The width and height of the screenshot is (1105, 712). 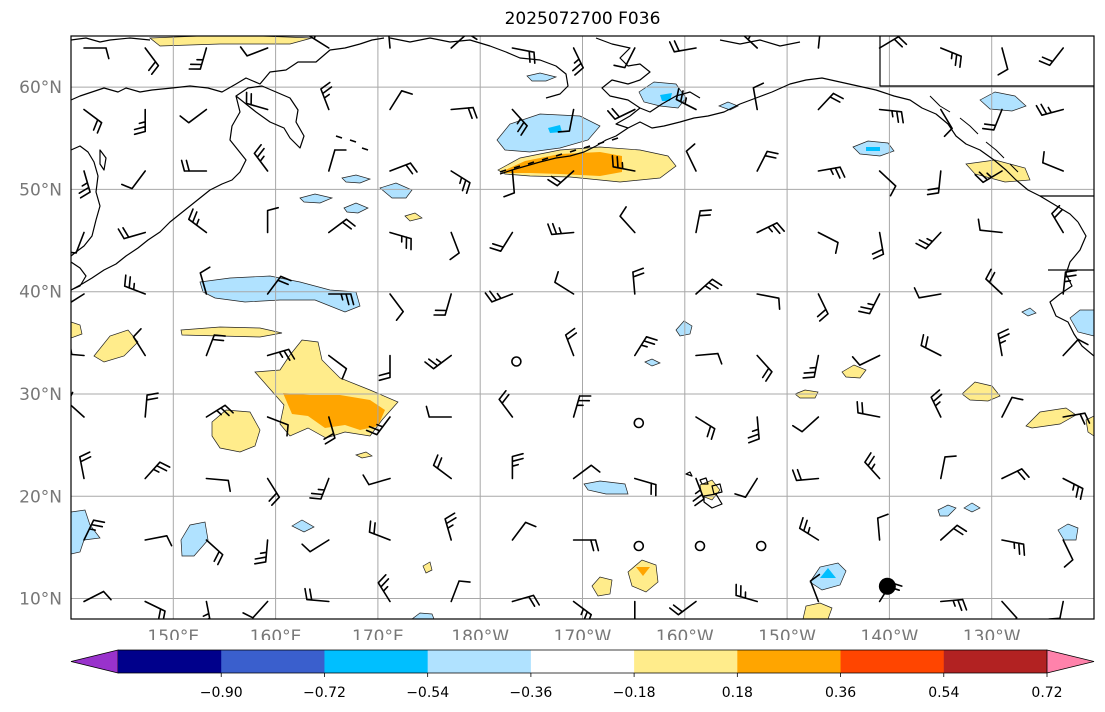 What do you see at coordinates (40, 600) in the screenshot?
I see `lat-tick-label: 10°N` at bounding box center [40, 600].